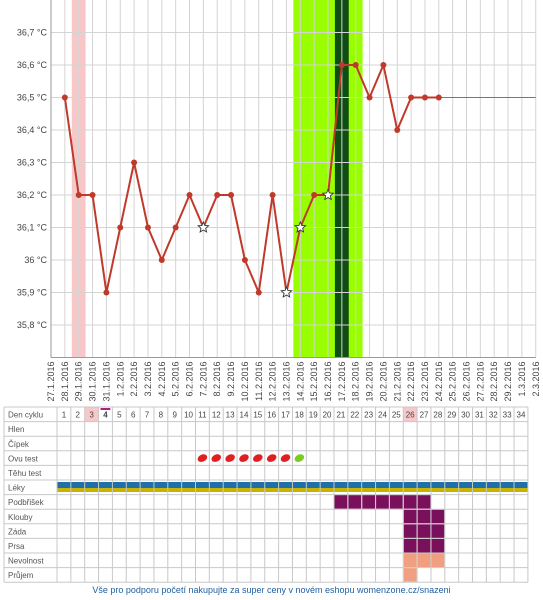  I want to click on y-tick-label: 36 °C, so click(35, 260).